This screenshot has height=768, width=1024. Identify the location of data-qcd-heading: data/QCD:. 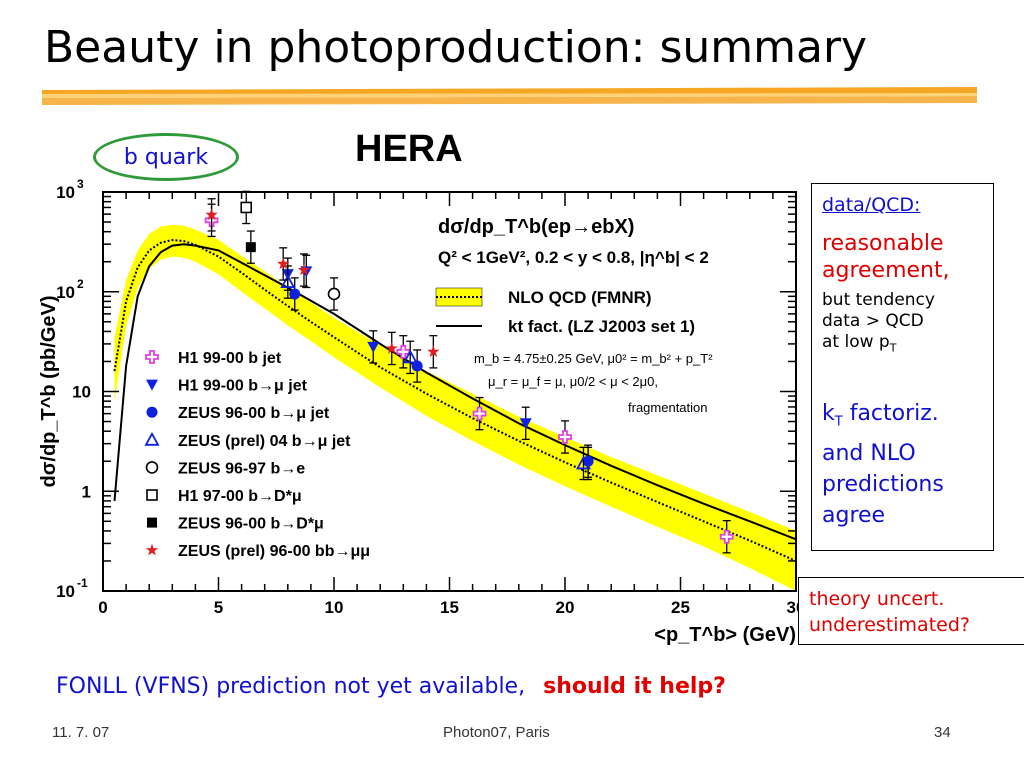
(871, 205).